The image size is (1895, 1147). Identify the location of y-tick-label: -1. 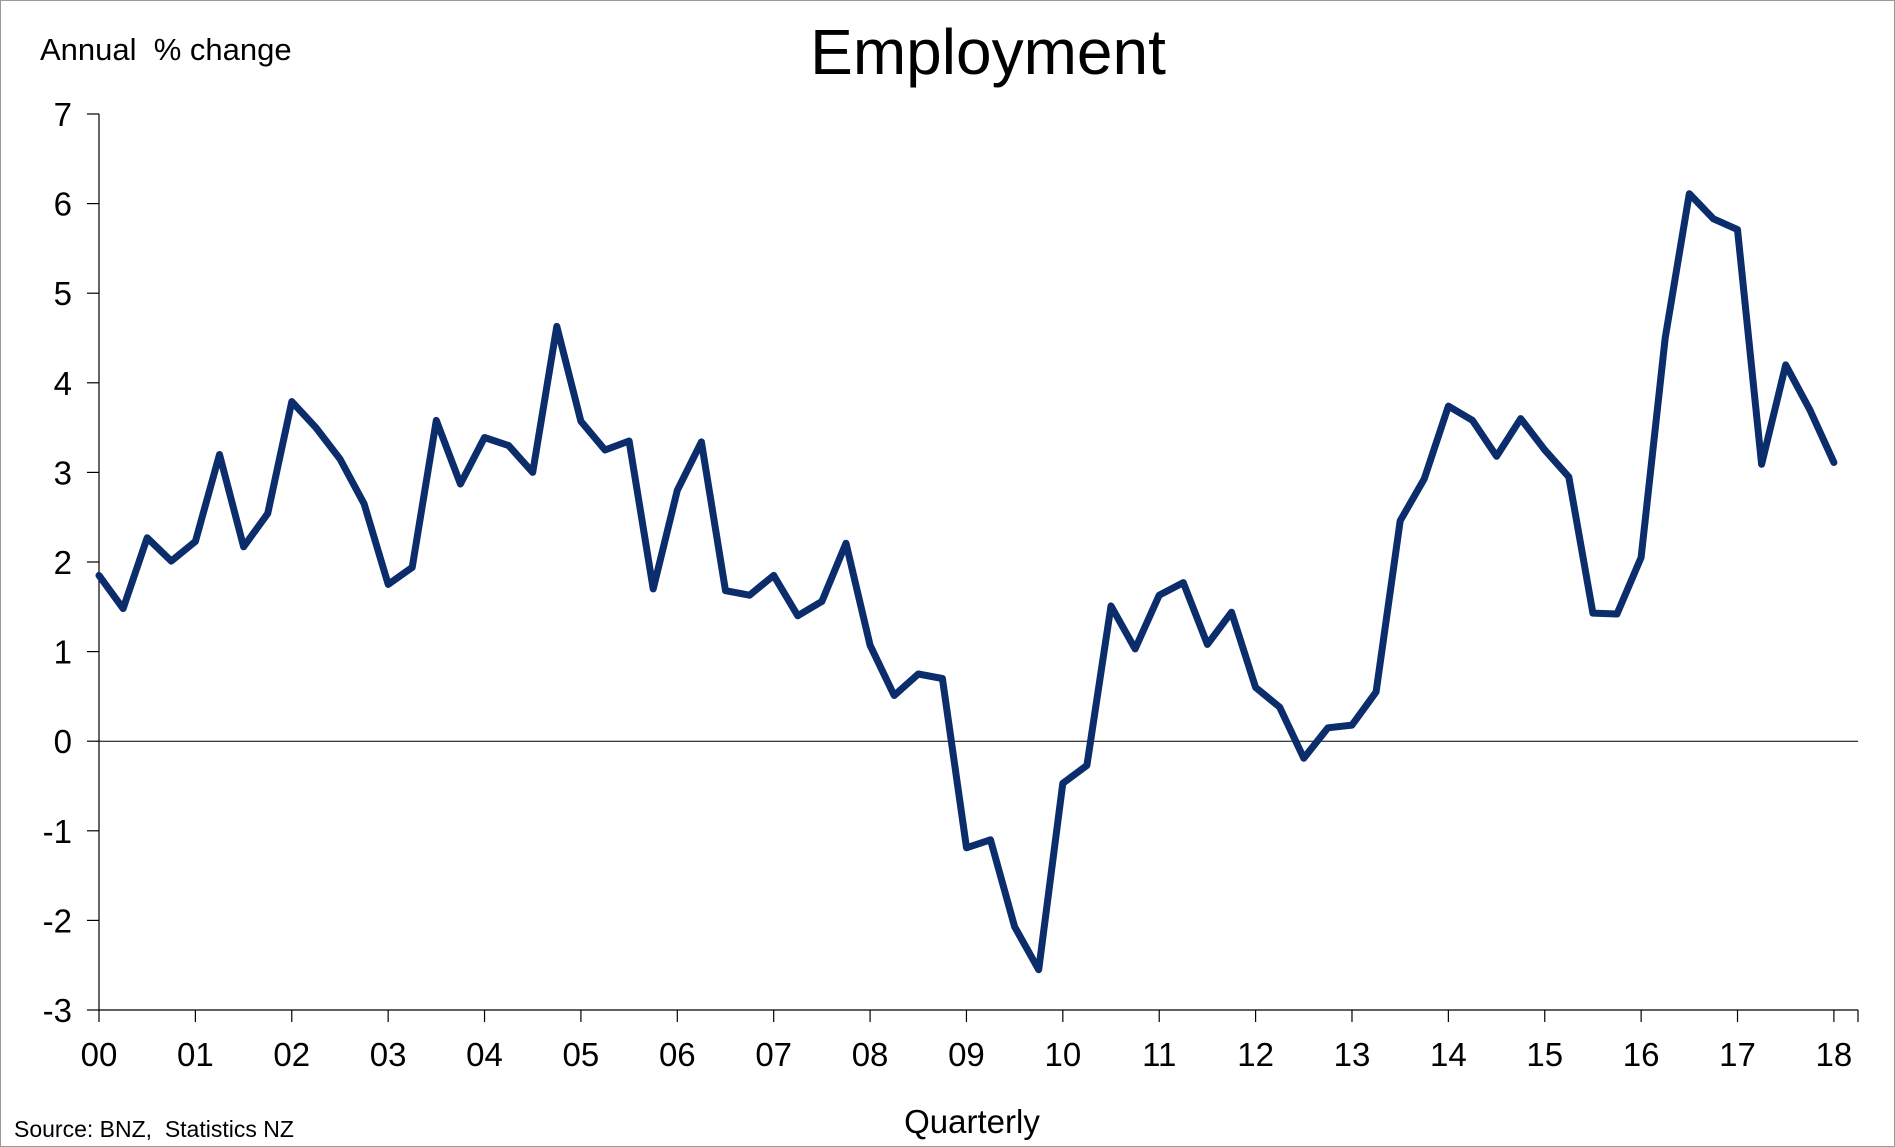
(57, 831).